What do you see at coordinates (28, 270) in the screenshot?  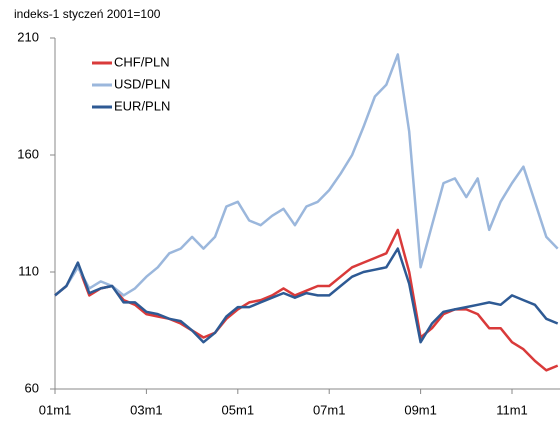 I see `y-tick-label: 110` at bounding box center [28, 270].